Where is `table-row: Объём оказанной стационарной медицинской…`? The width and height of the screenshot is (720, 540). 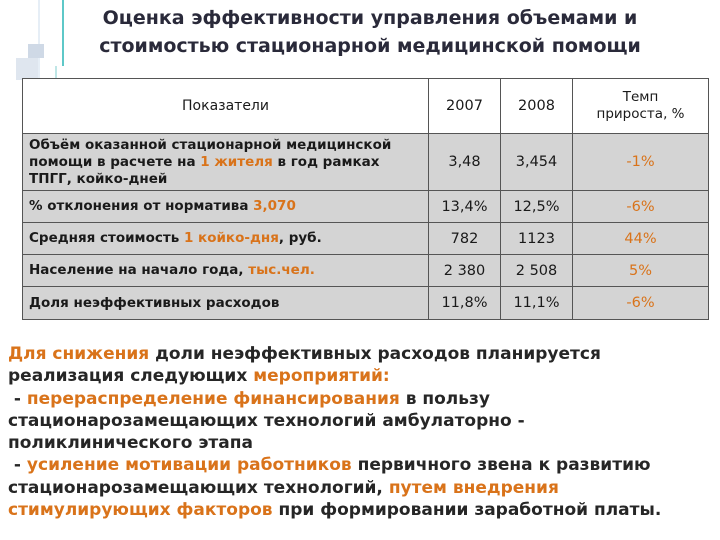 table-row: Объём оказанной стационарной медицинской… is located at coordinates (365, 162).